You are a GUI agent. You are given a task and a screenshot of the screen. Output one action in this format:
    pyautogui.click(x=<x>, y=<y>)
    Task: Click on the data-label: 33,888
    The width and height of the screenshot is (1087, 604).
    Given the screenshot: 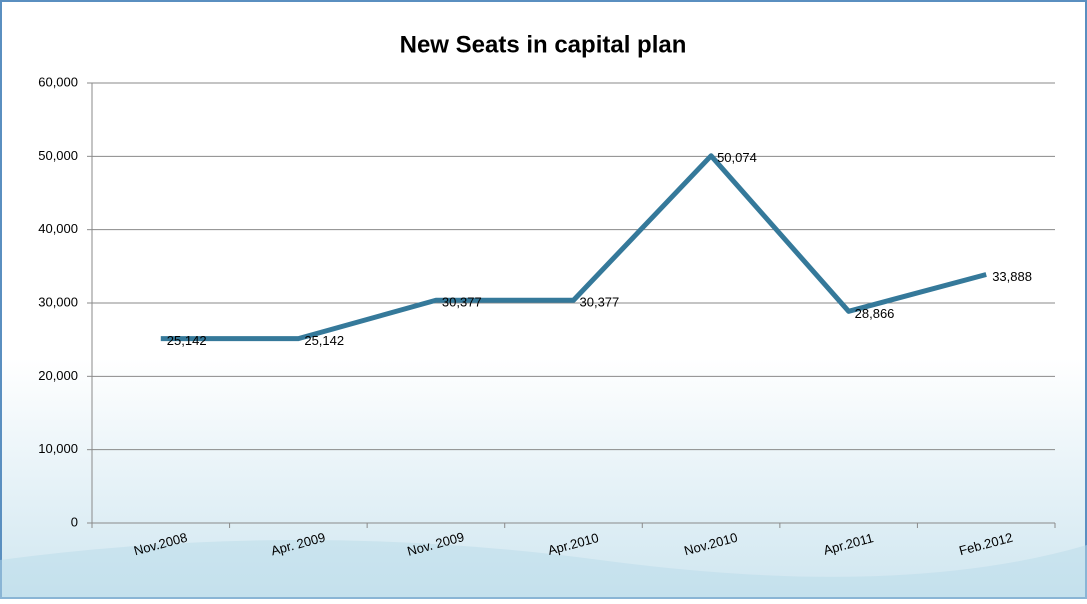 What is the action you would take?
    pyautogui.click(x=1012, y=276)
    